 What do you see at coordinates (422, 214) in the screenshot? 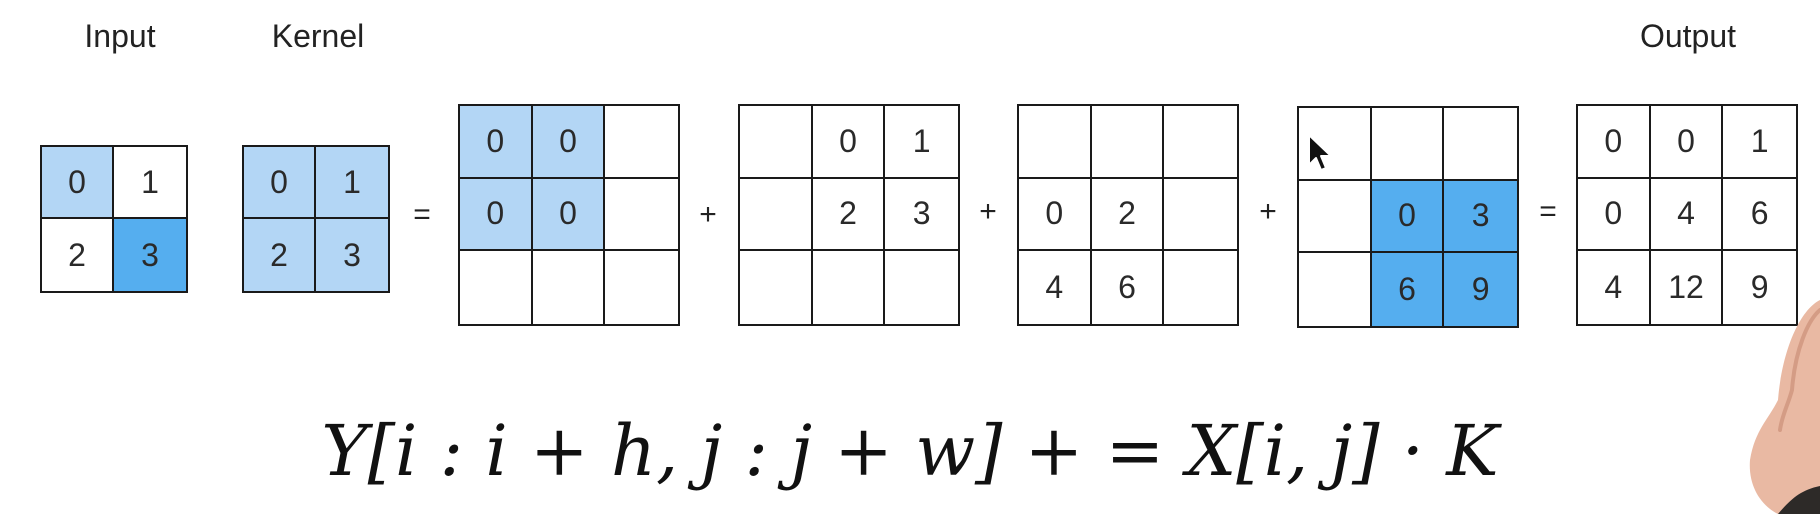
I see `equals-sign-1: =` at bounding box center [422, 214].